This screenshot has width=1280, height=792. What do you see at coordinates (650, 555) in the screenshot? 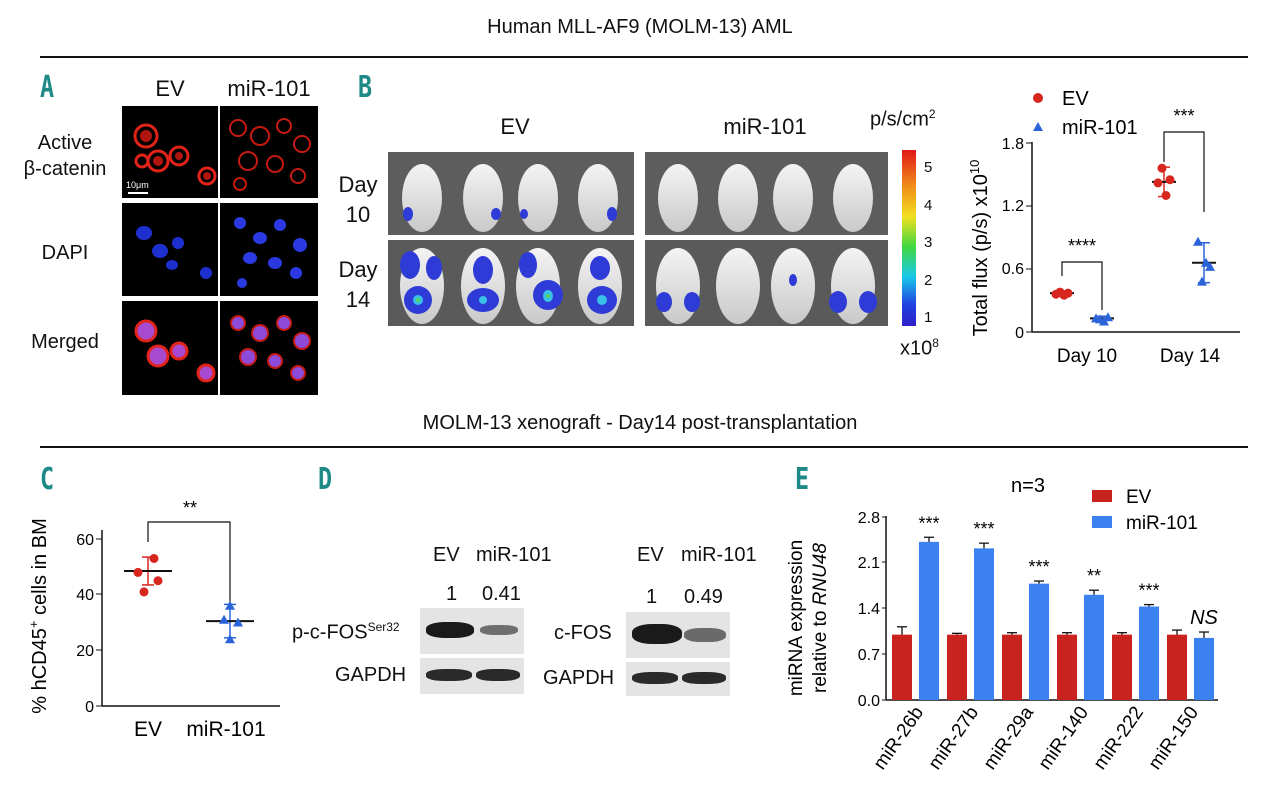
I see `blot2-col-ev: EV` at bounding box center [650, 555].